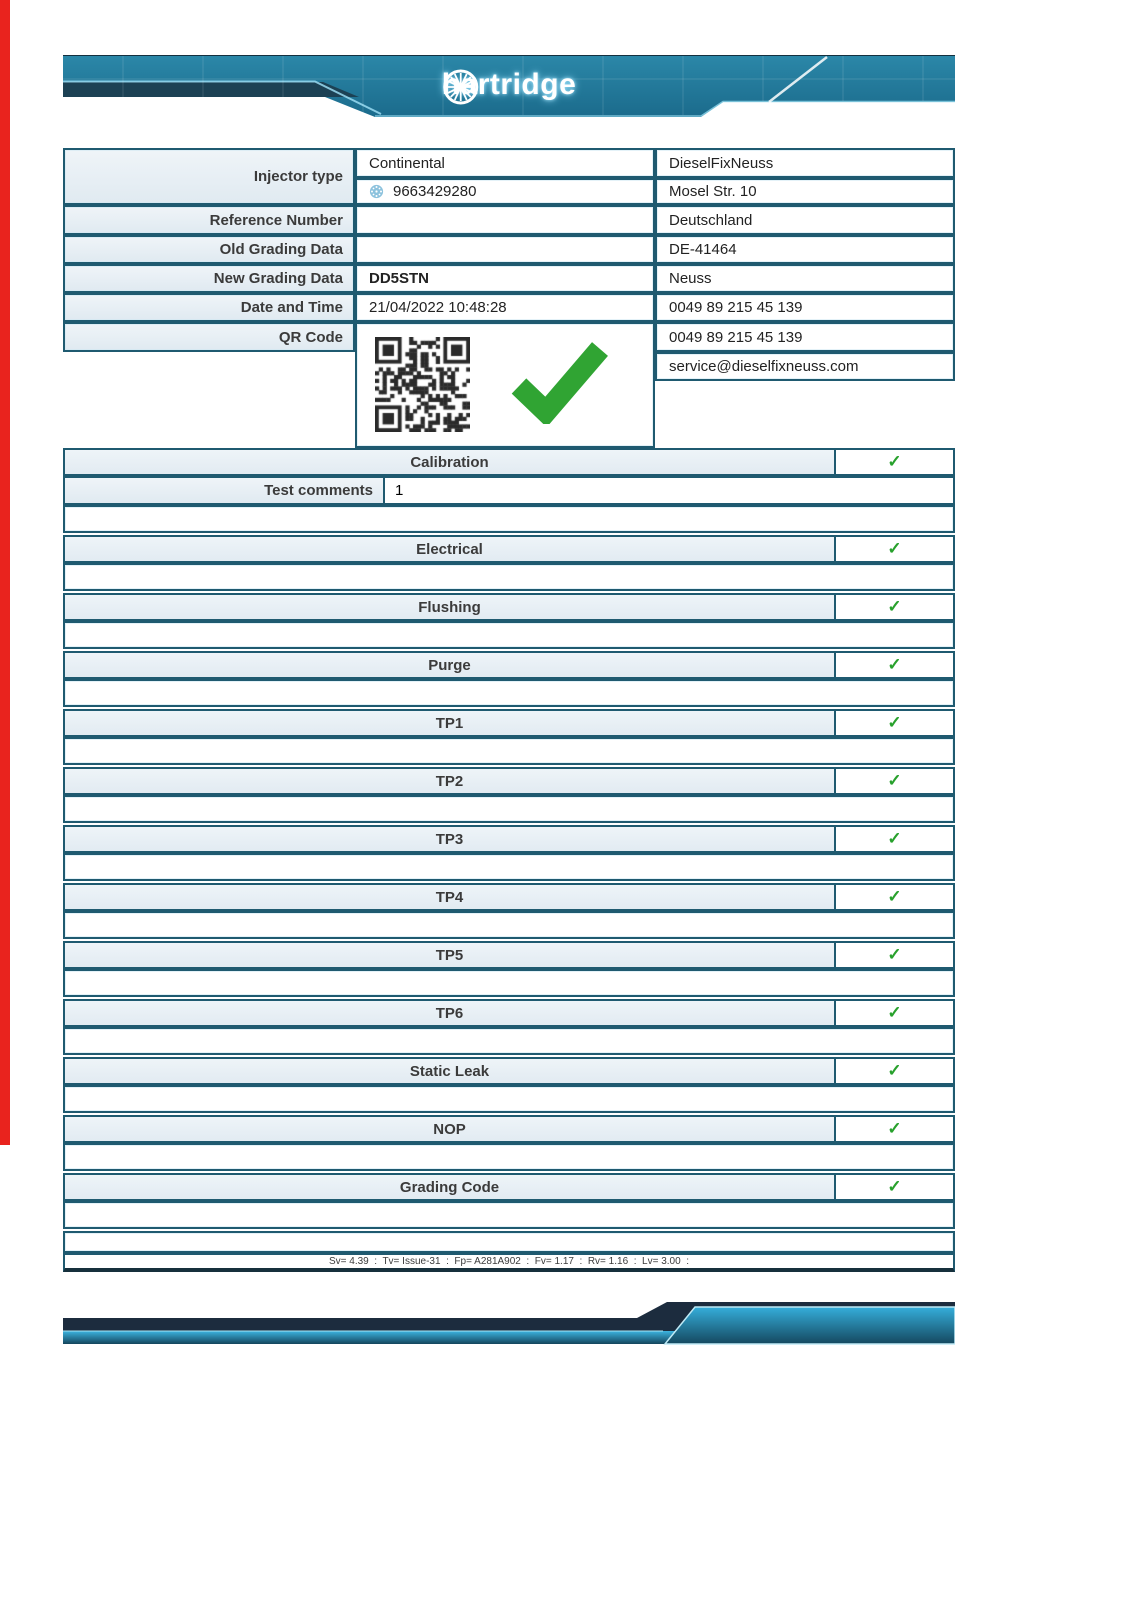 This screenshot has height=1600, width=1131. Describe the element at coordinates (805, 278) in the screenshot. I see `workshop-city: Neuss` at that location.